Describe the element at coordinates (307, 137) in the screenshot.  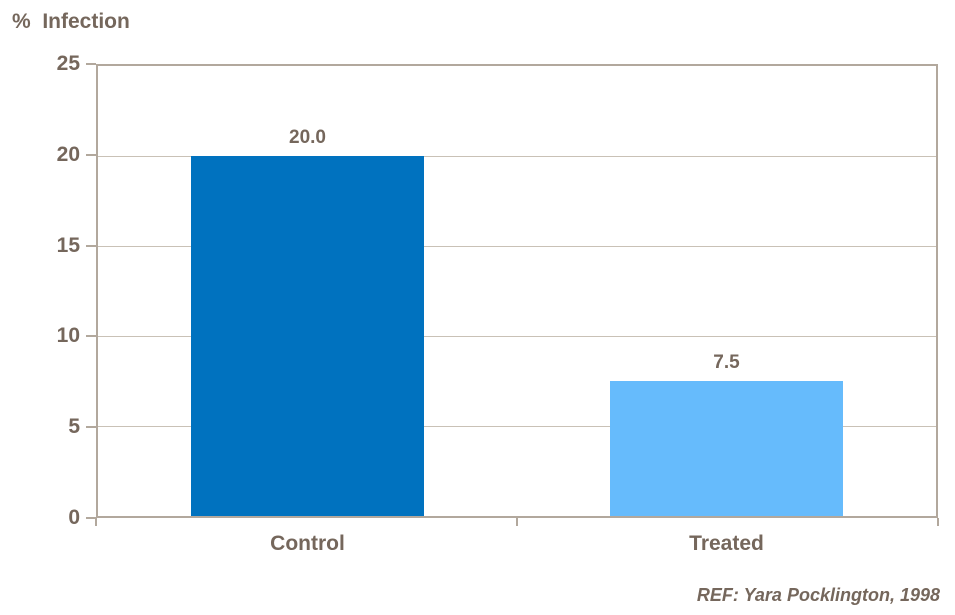
I see `bar-value-label-control: 20.0` at that location.